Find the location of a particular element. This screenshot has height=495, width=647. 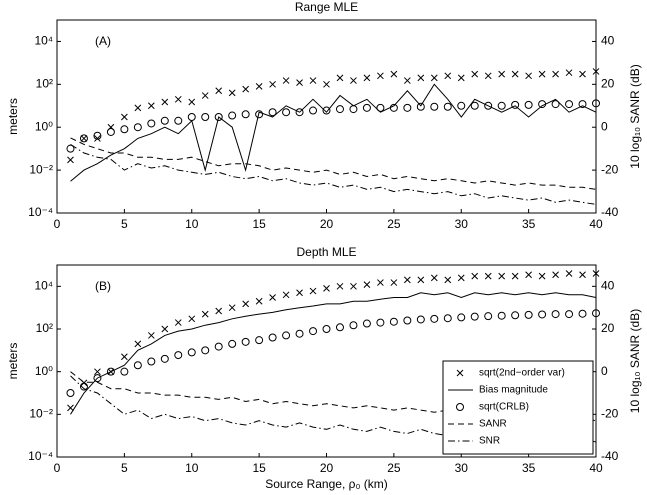

x-tick-label: 0 is located at coordinates (57, 468).